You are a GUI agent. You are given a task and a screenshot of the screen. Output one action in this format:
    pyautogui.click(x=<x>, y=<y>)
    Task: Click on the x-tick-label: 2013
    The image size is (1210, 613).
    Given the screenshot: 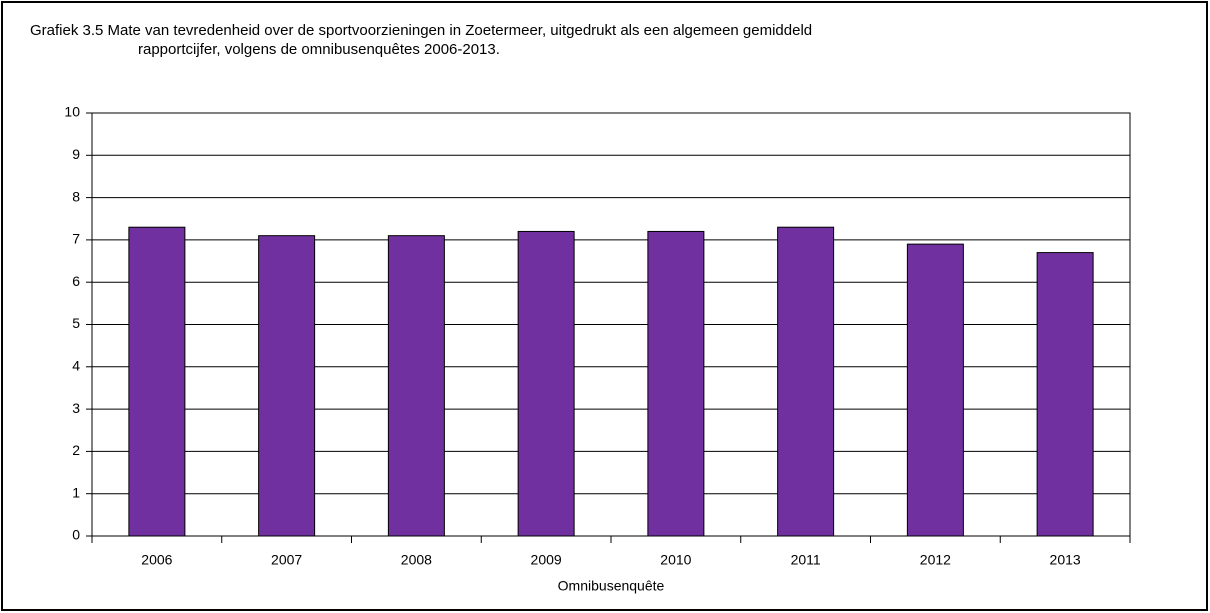 What is the action you would take?
    pyautogui.click(x=1065, y=560)
    